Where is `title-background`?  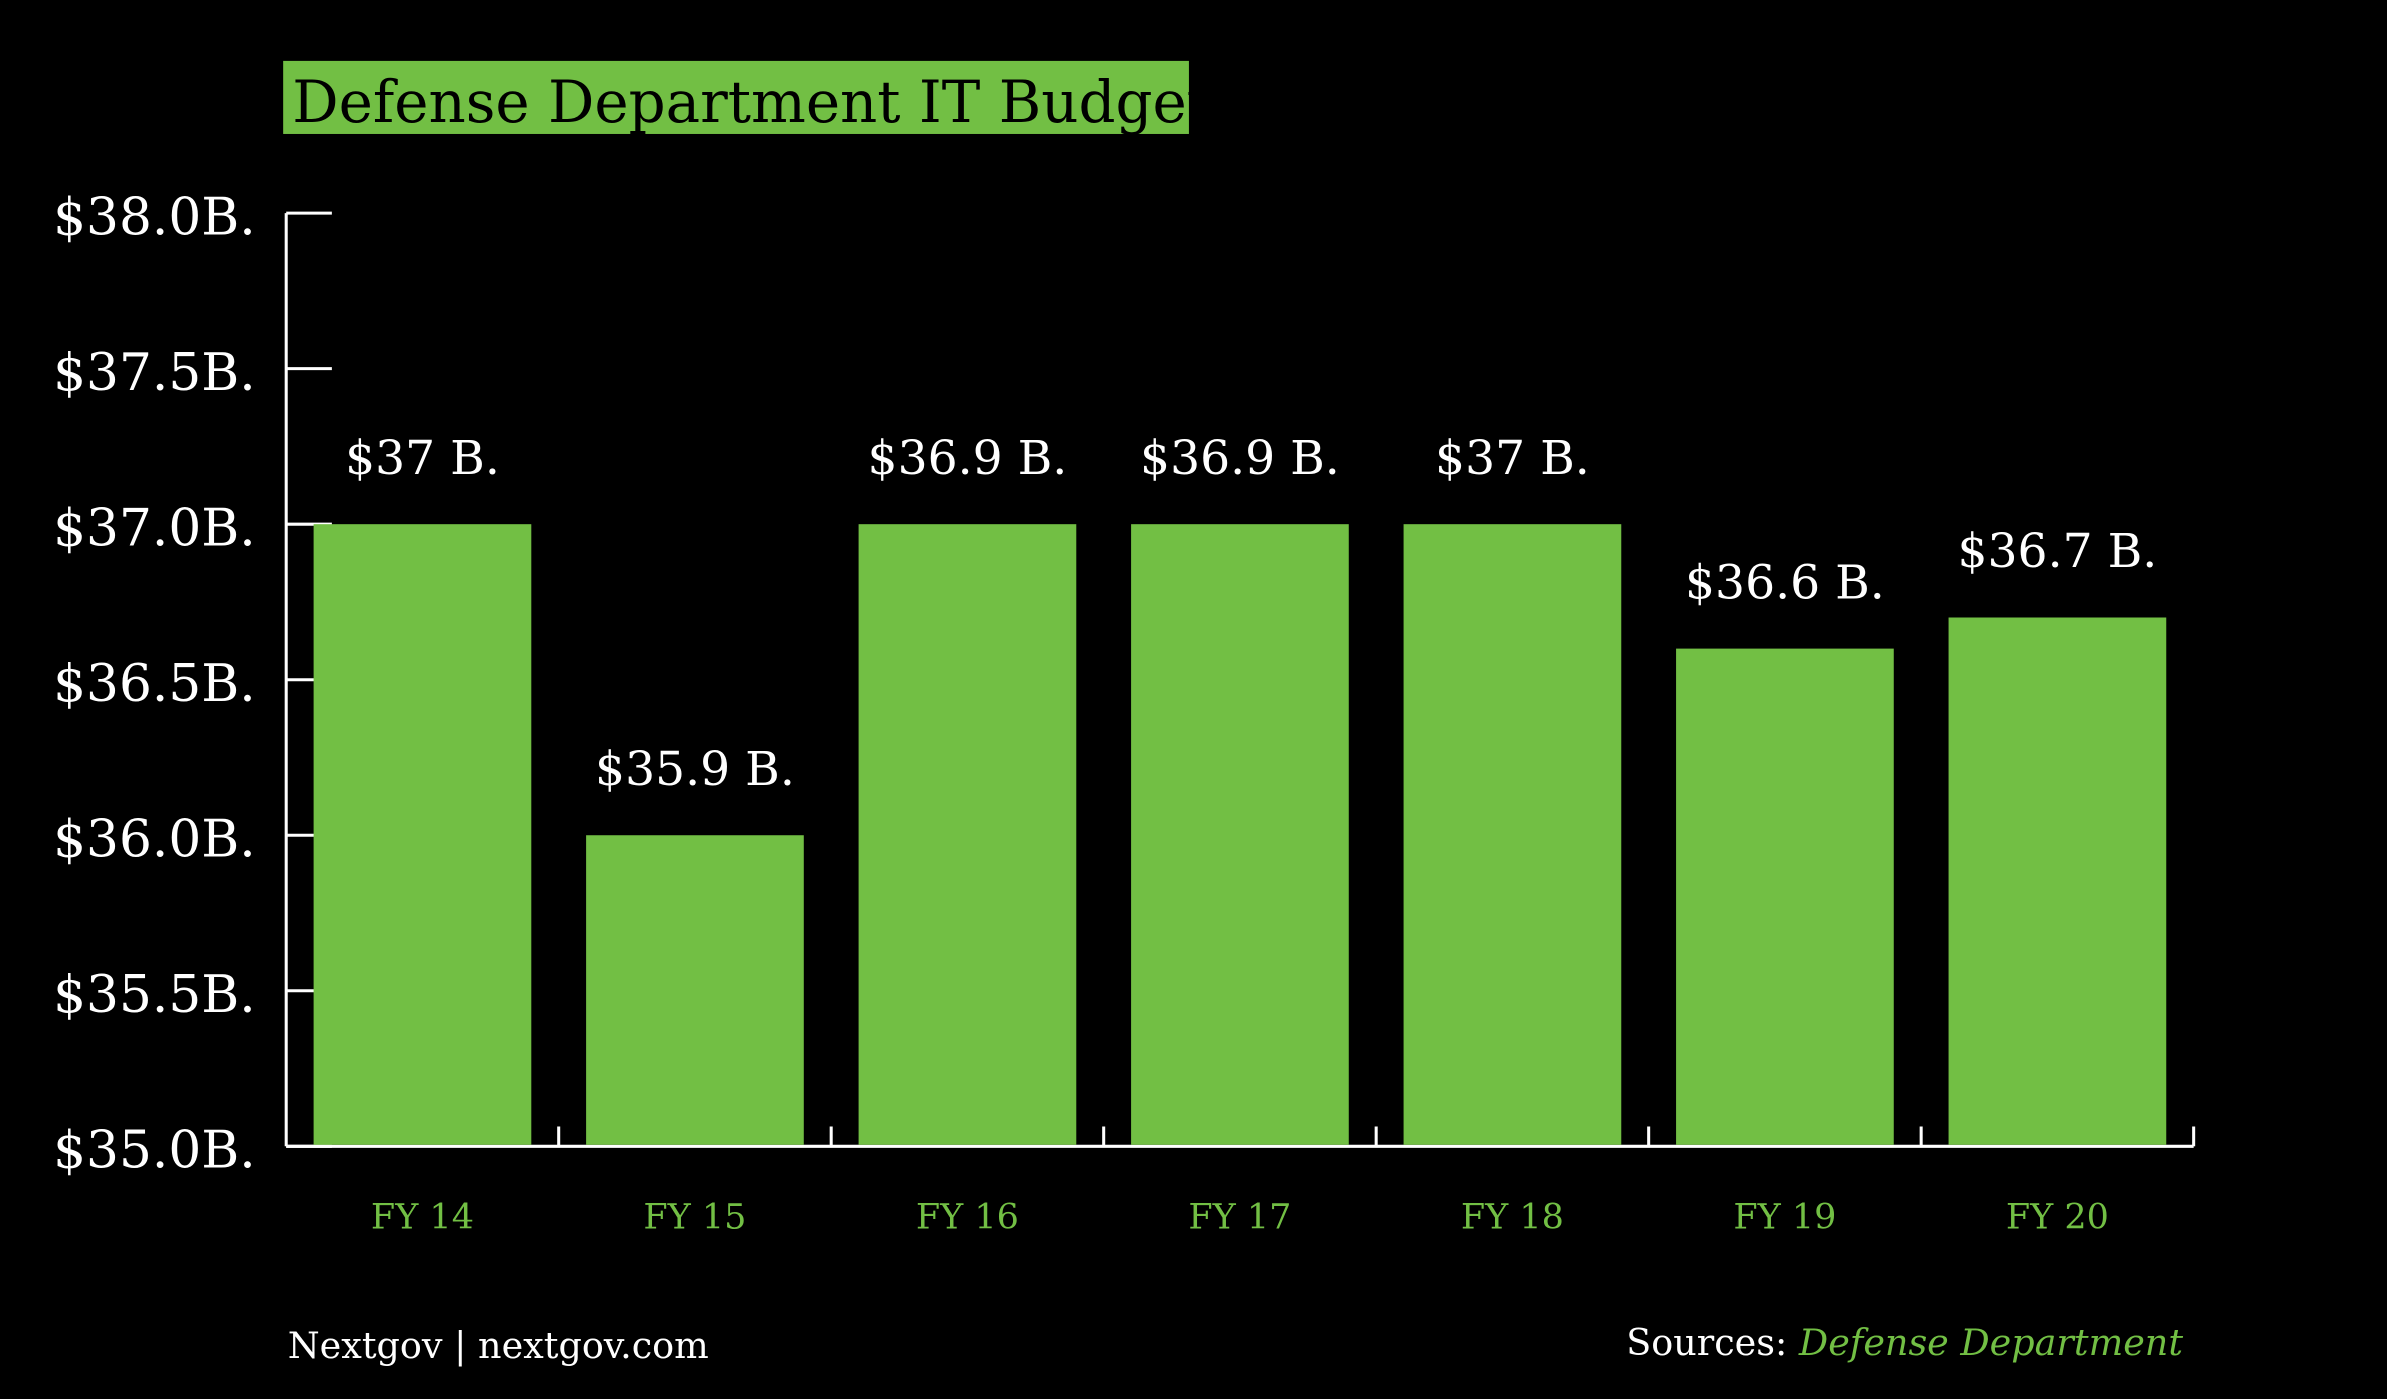 title-background is located at coordinates (736, 97).